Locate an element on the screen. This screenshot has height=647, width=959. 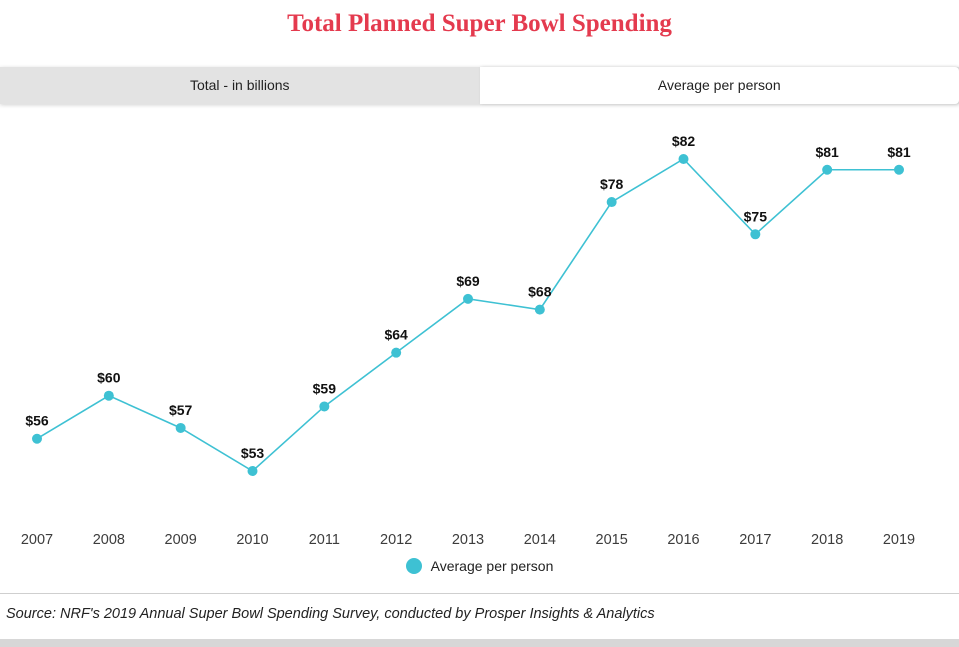
legend: Average per person is located at coordinates (479, 566).